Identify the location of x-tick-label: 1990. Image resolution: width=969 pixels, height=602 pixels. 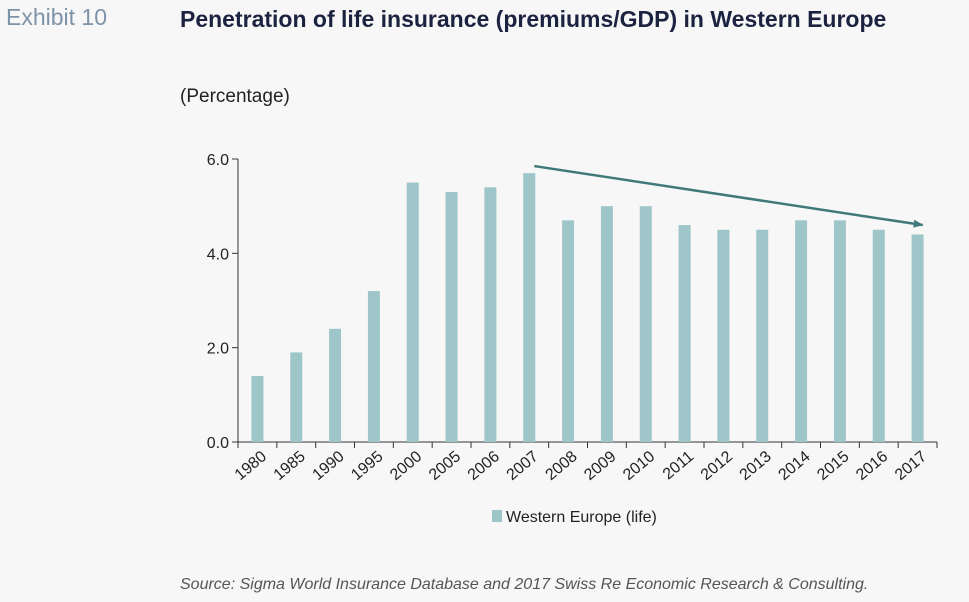
(328, 466).